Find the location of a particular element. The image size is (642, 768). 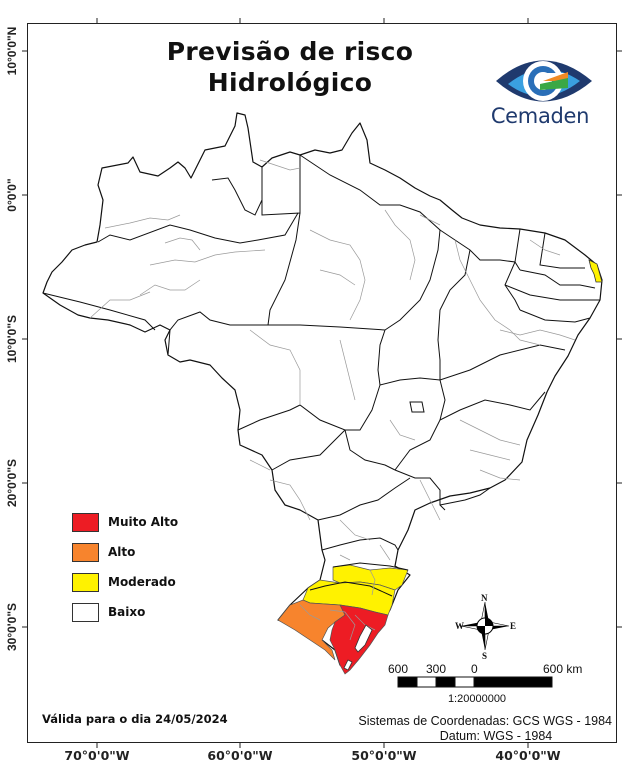

legend: Muito Alto Alto Moderado Baixo is located at coordinates (125, 567).